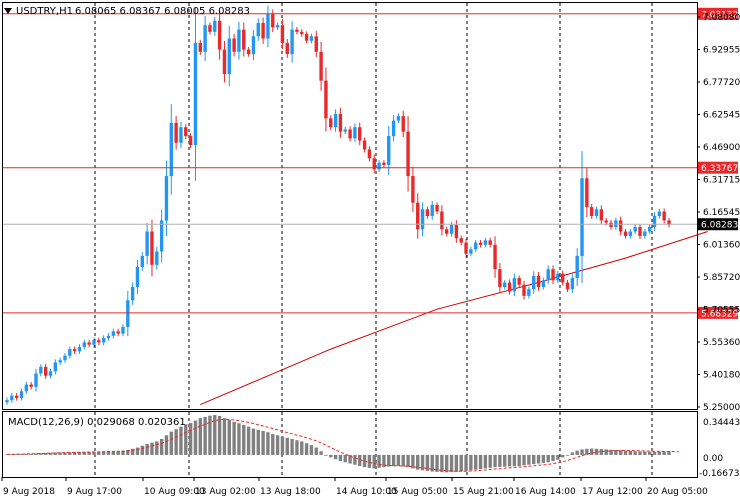 The height and width of the screenshot is (500, 740). I want to click on level-label-bg, so click(718, 167).